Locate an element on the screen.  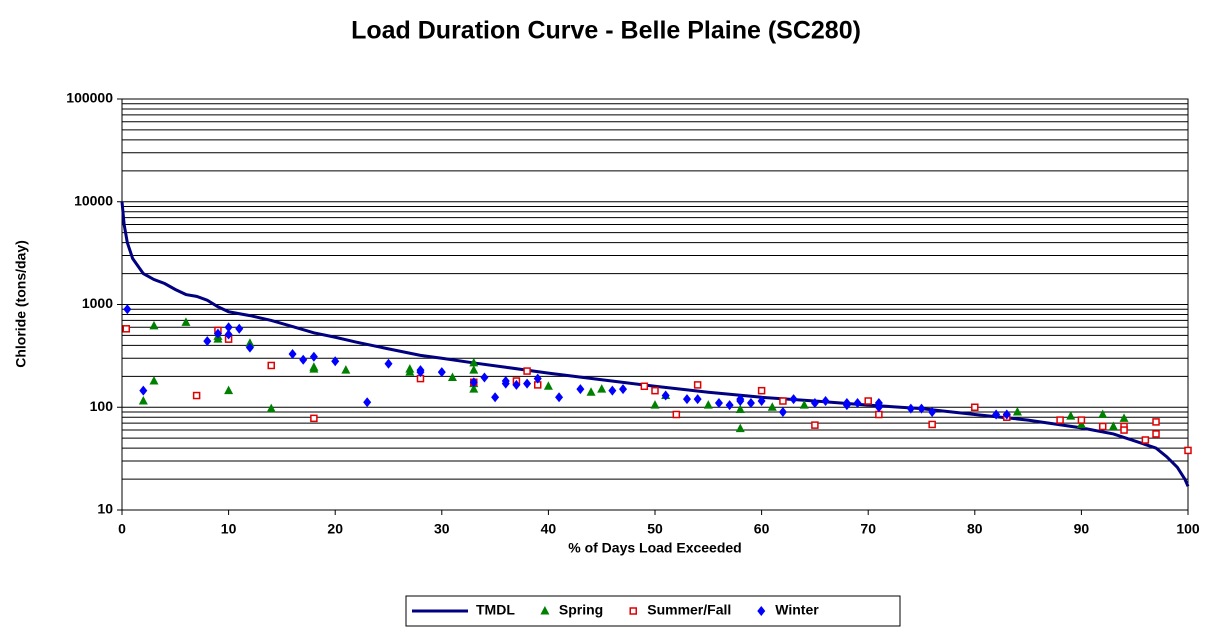
x-tick-label: 40 is located at coordinates (549, 529).